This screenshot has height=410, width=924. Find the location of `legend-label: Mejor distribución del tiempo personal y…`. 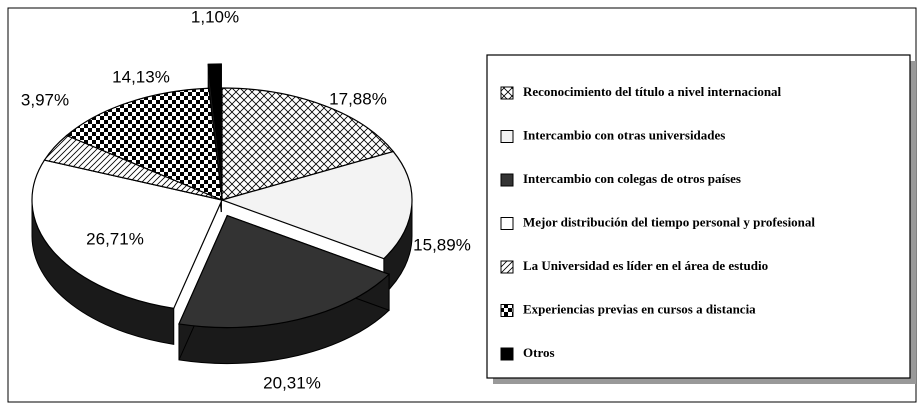

legend-label: Mejor distribución del tiempo personal y… is located at coordinates (669, 221).